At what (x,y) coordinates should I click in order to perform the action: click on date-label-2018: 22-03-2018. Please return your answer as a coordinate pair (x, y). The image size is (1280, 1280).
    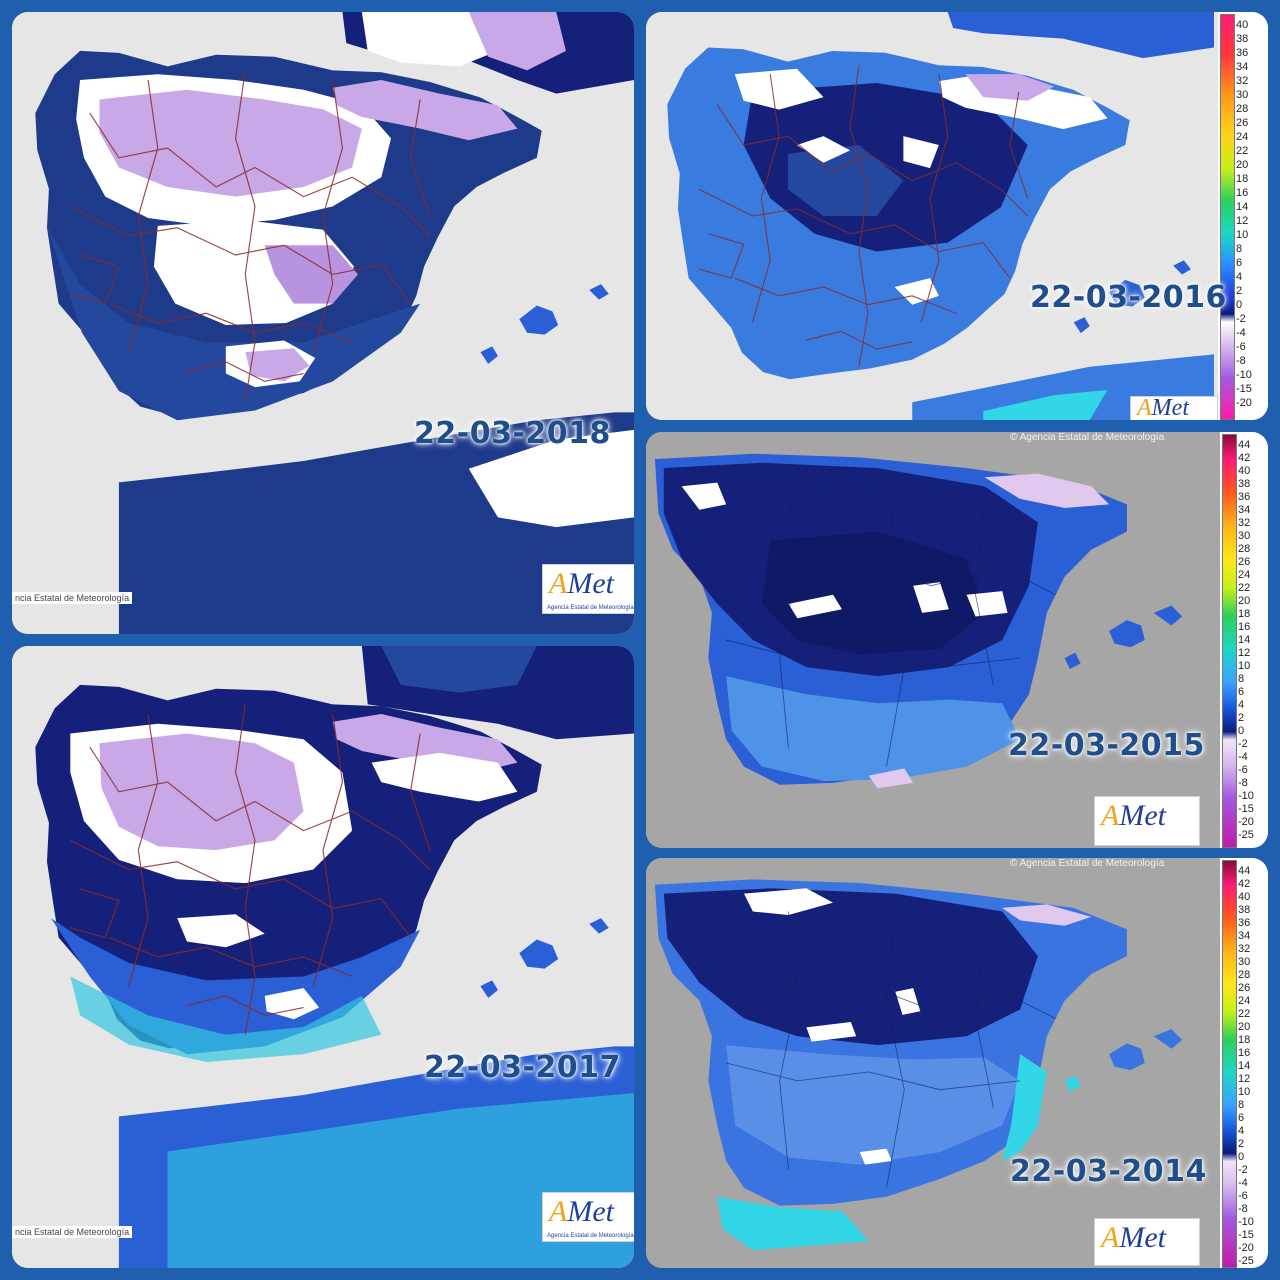
    Looking at the image, I should click on (512, 433).